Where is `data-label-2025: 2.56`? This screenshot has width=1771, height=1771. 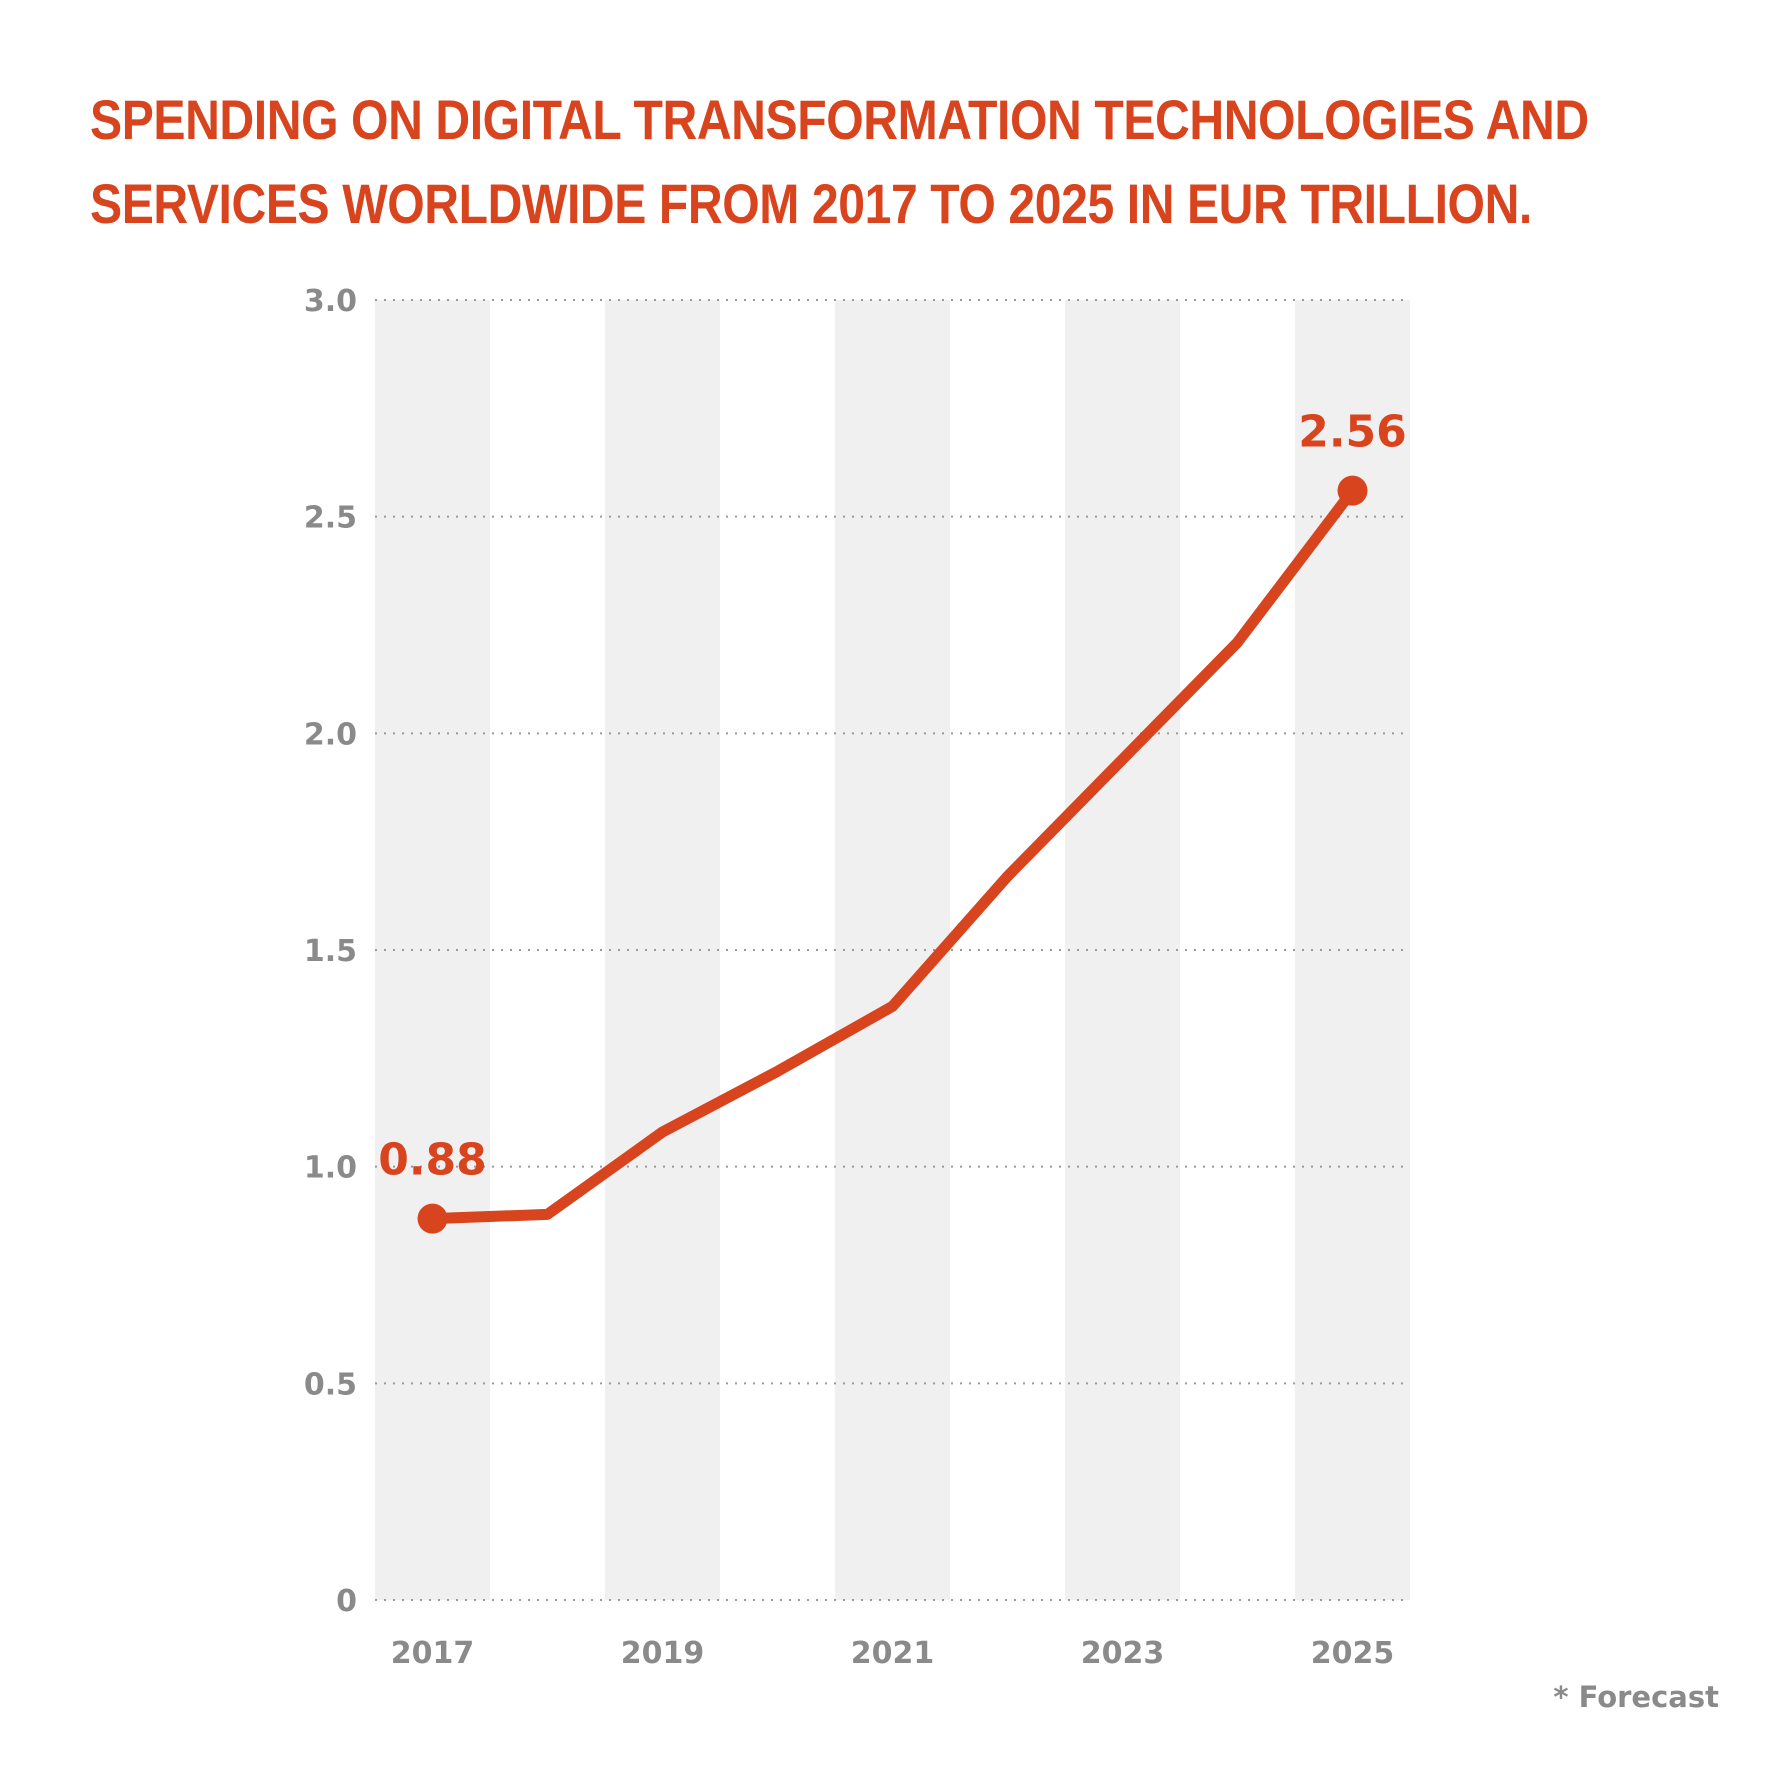
data-label-2025: 2.56 is located at coordinates (1352, 432).